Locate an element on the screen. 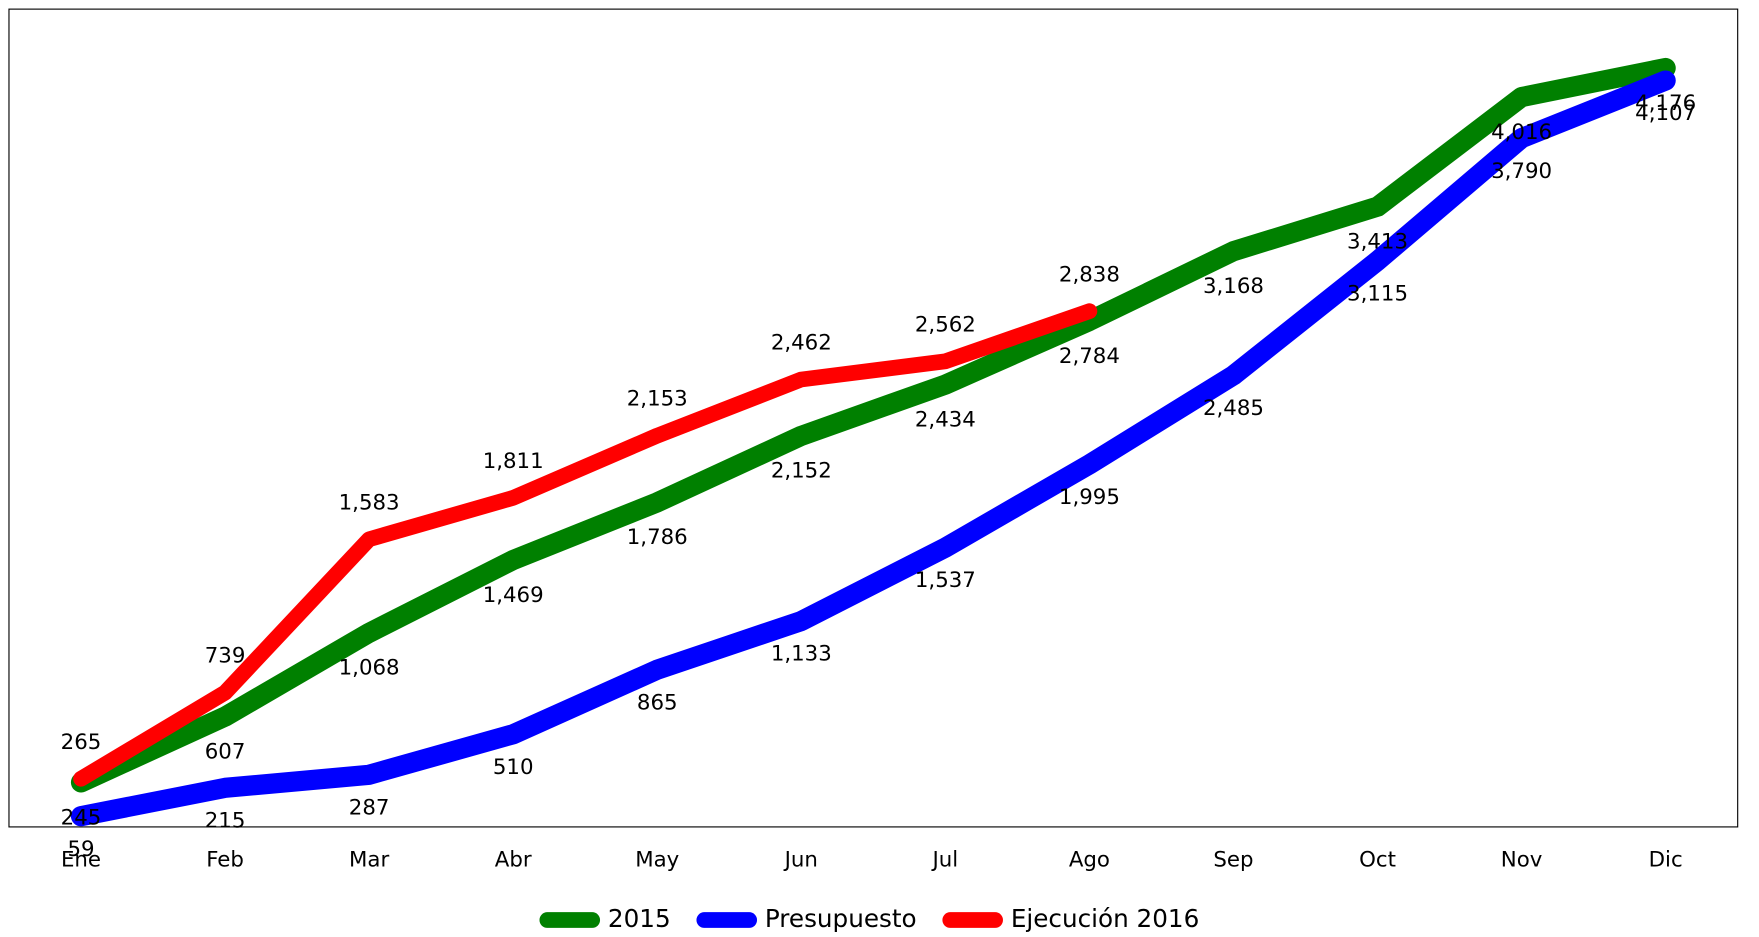 This screenshot has width=1759, height=937. data-label: 1,786 is located at coordinates (657, 537).